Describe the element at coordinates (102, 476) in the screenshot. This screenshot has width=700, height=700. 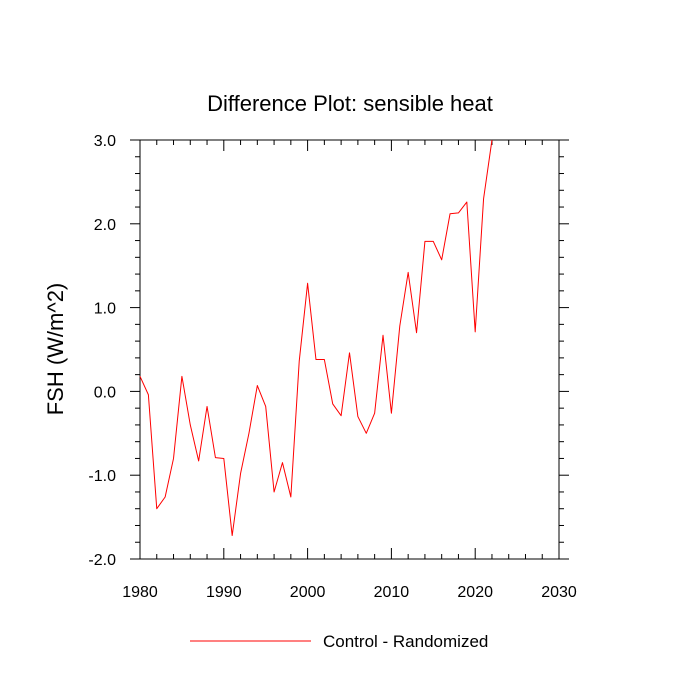
I see `y-tick-label: -1.0` at that location.